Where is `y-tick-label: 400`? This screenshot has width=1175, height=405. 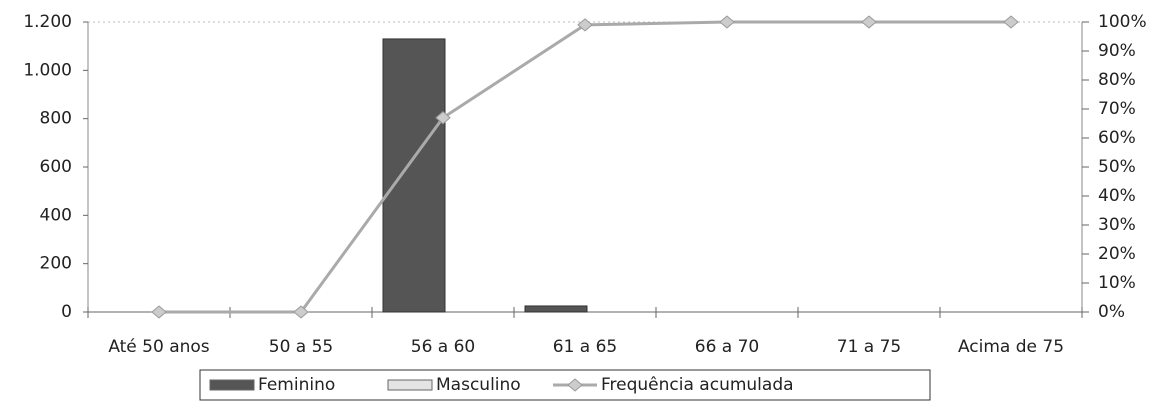 y-tick-label: 400 is located at coordinates (56, 215).